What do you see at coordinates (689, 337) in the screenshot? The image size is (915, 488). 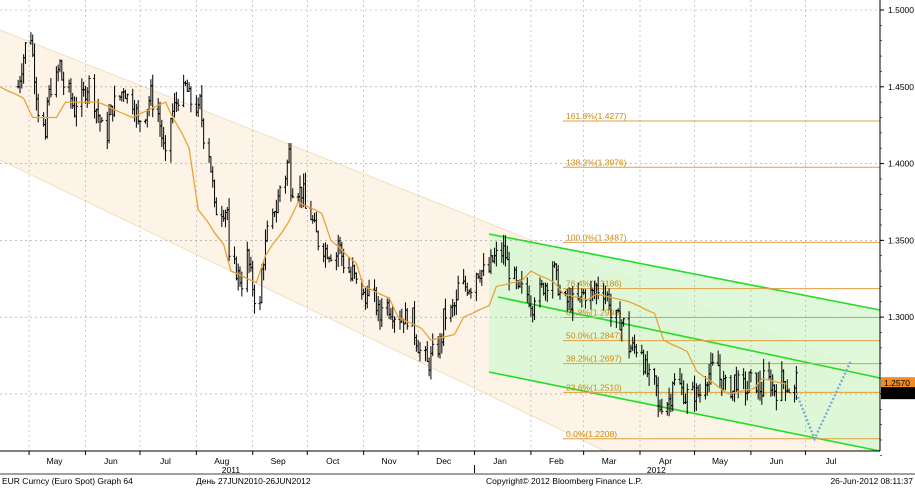 I see `channel-mid-line` at bounding box center [689, 337].